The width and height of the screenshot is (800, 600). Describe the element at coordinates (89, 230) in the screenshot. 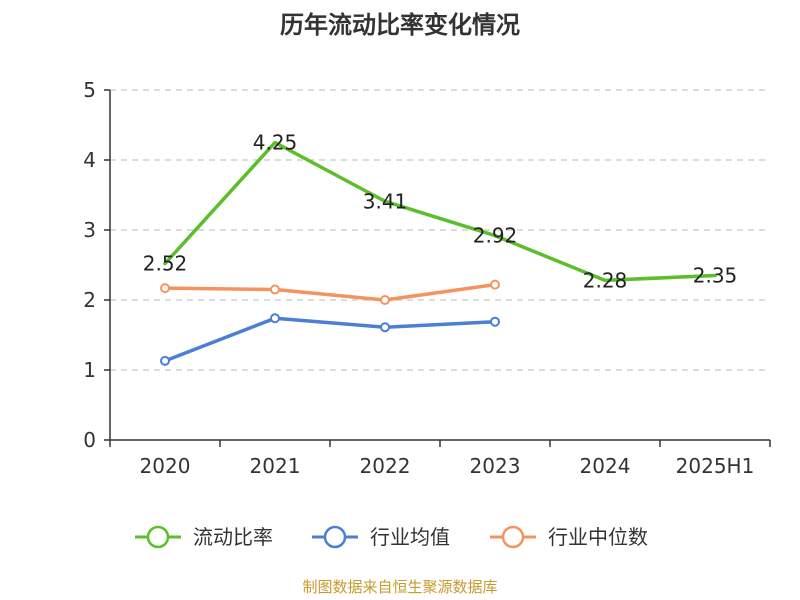

I see `y-tick-label-3: 3` at that location.